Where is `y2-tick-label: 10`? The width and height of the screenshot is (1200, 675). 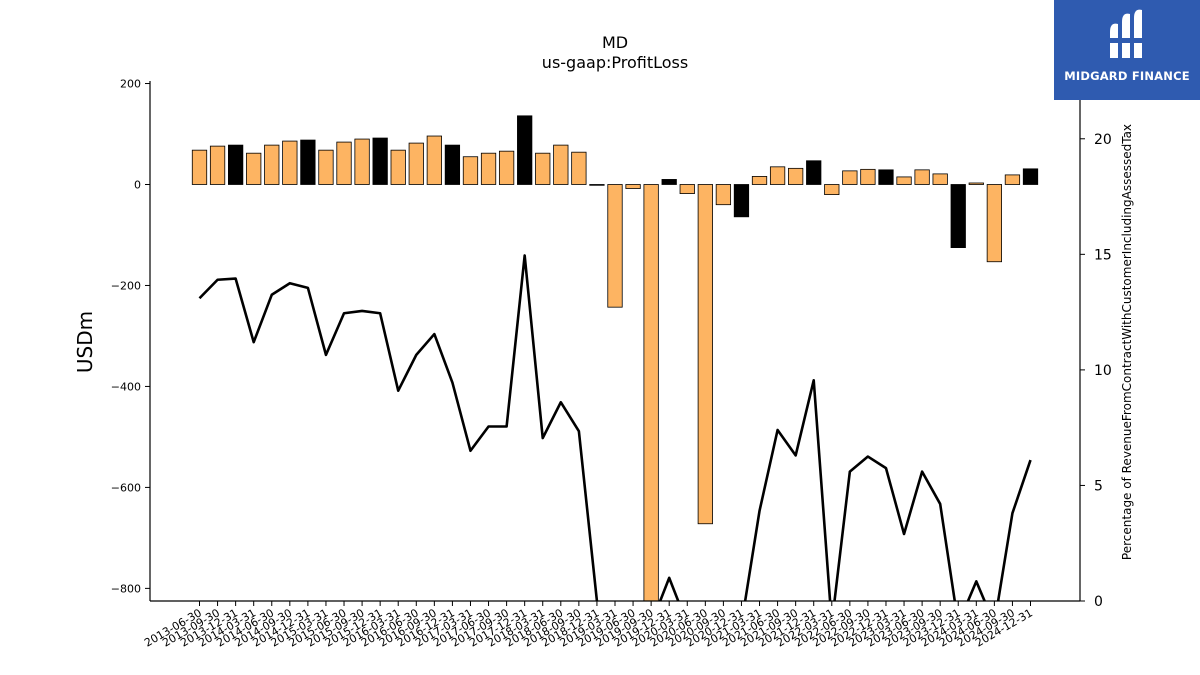
y2-tick-label: 10 is located at coordinates (1103, 371).